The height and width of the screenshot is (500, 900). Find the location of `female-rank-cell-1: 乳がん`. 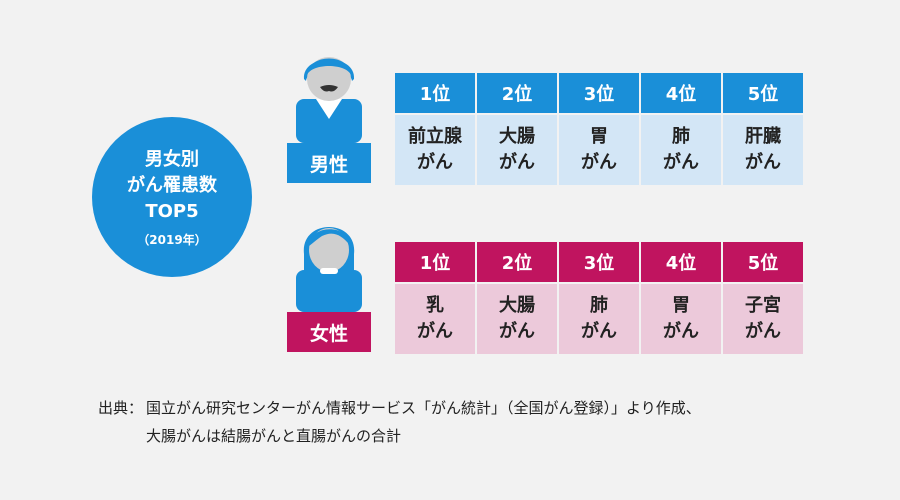

female-rank-cell-1: 乳がん is located at coordinates (435, 319).